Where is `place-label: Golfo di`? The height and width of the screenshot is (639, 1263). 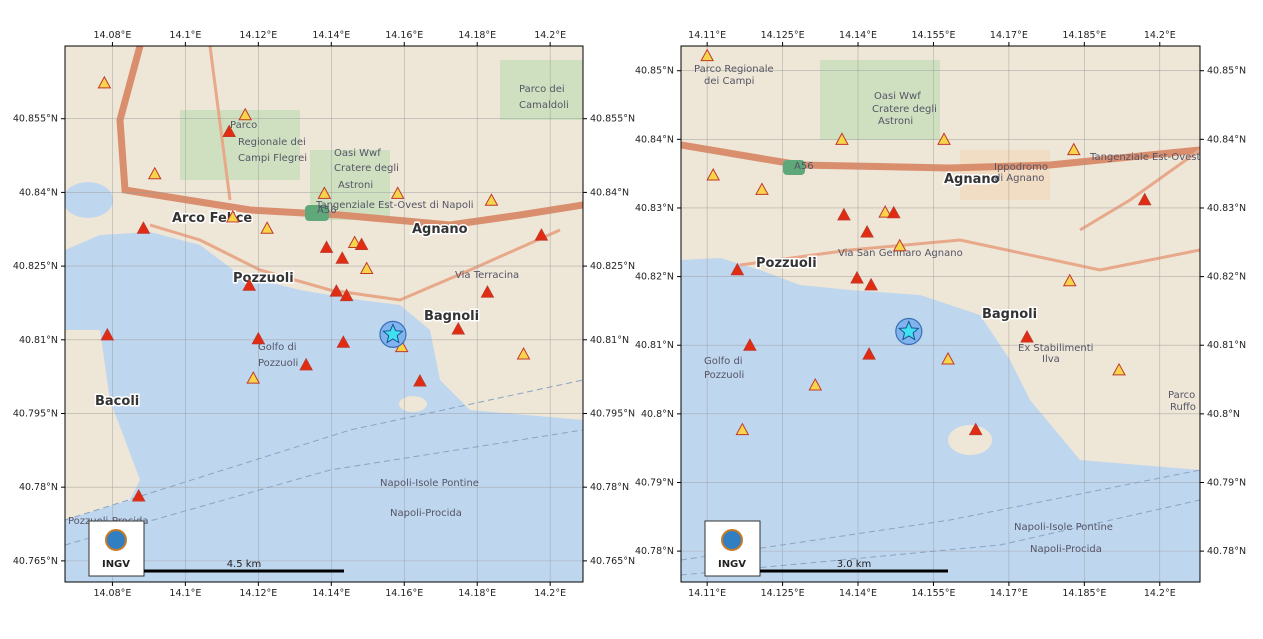 place-label: Golfo di is located at coordinates (723, 361).